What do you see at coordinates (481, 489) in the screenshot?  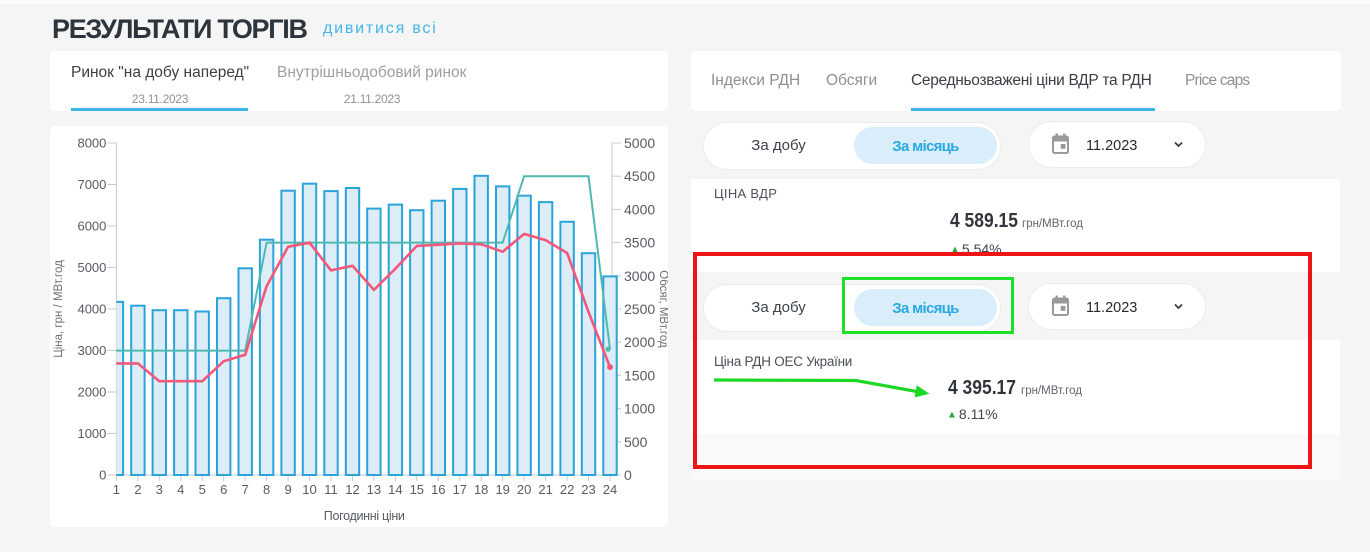 I see `svg-text: 18` at bounding box center [481, 489].